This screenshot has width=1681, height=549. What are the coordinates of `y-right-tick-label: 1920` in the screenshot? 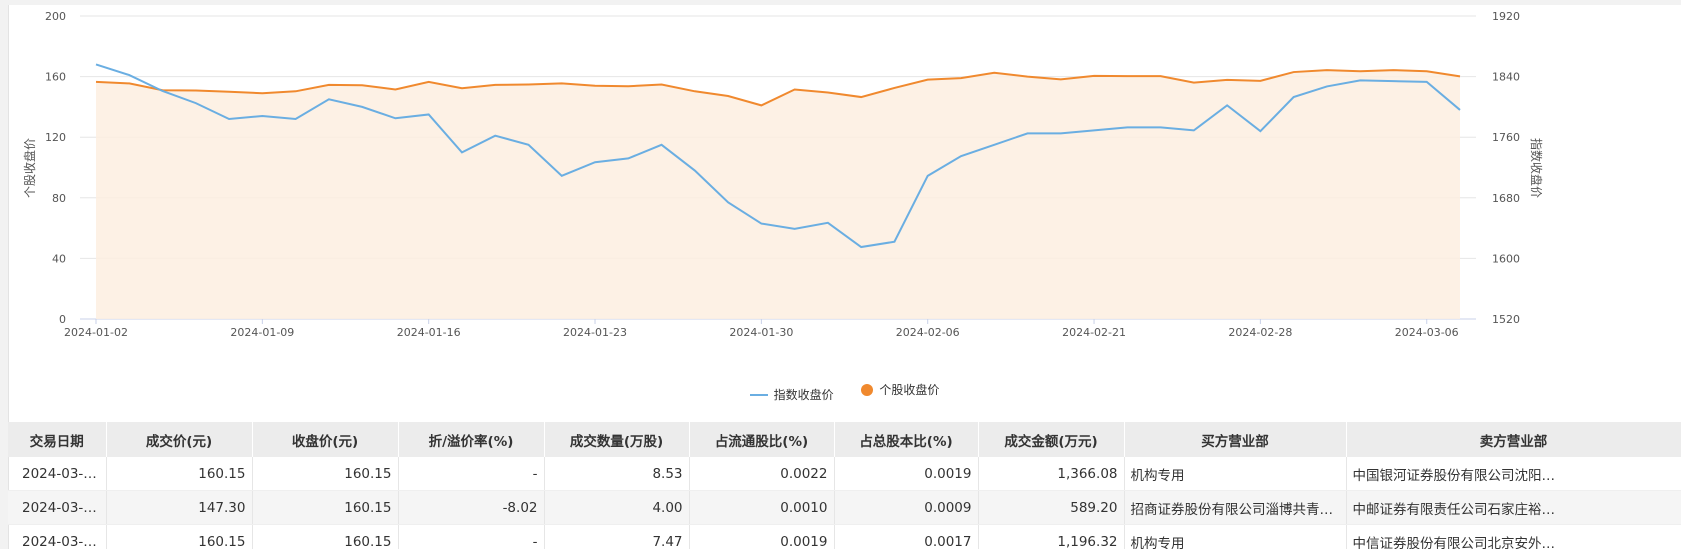 It's located at (1506, 16).